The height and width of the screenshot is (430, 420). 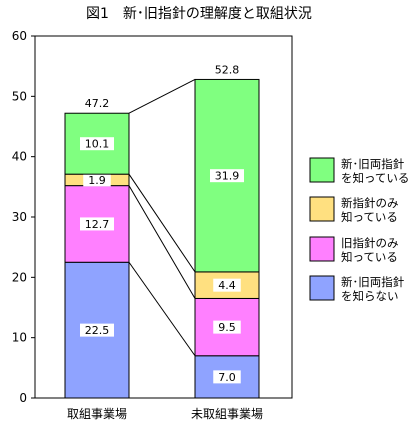 What do you see at coordinates (19, 96) in the screenshot?
I see `y-tick-label: 50` at bounding box center [19, 96].